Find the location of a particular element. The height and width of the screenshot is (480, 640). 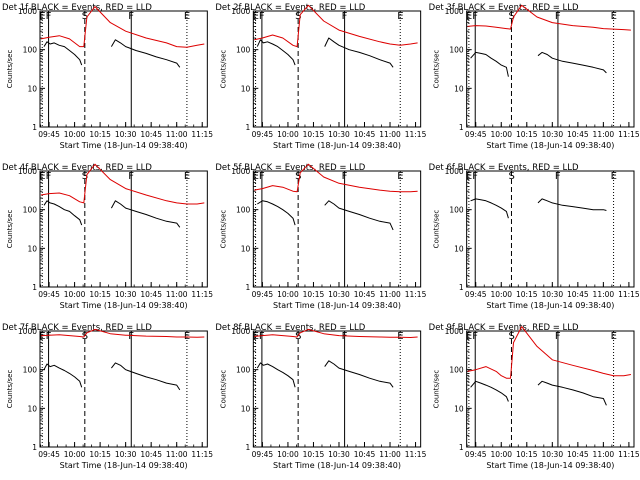

panel-title: Det 1f BLACK = Events, RED = LLD is located at coordinates (77, 8).